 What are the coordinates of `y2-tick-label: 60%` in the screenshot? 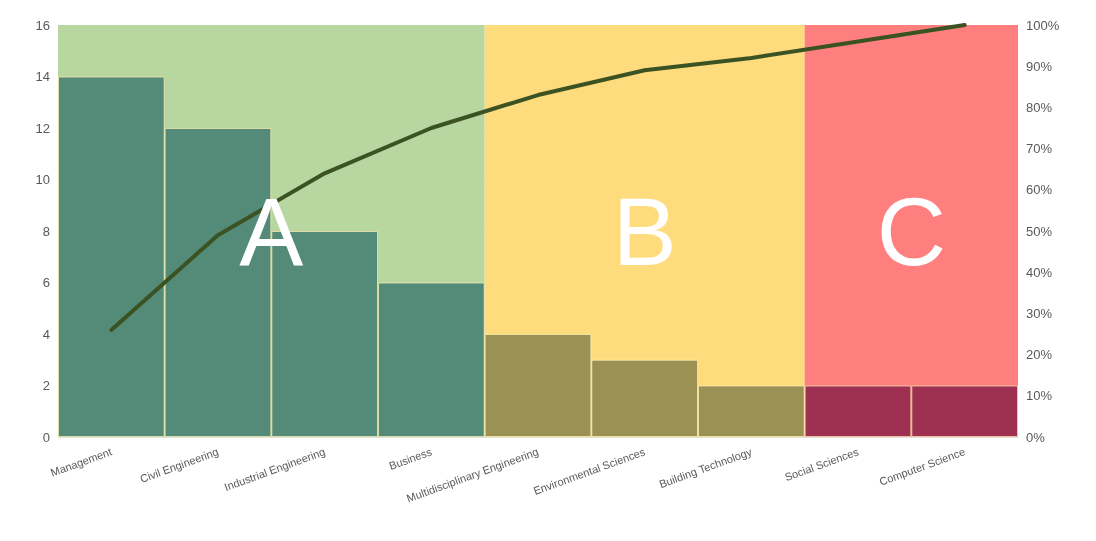 It's located at (1039, 190).